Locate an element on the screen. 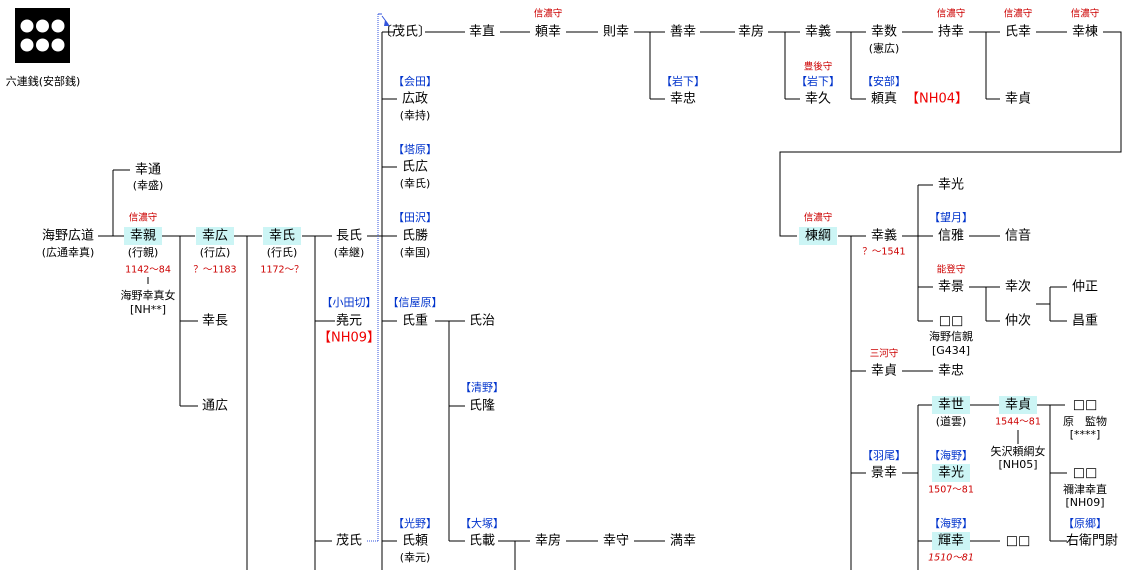 Image resolution: width=1122 pixels, height=570 pixels. person-label: (行氏) is located at coordinates (282, 252).